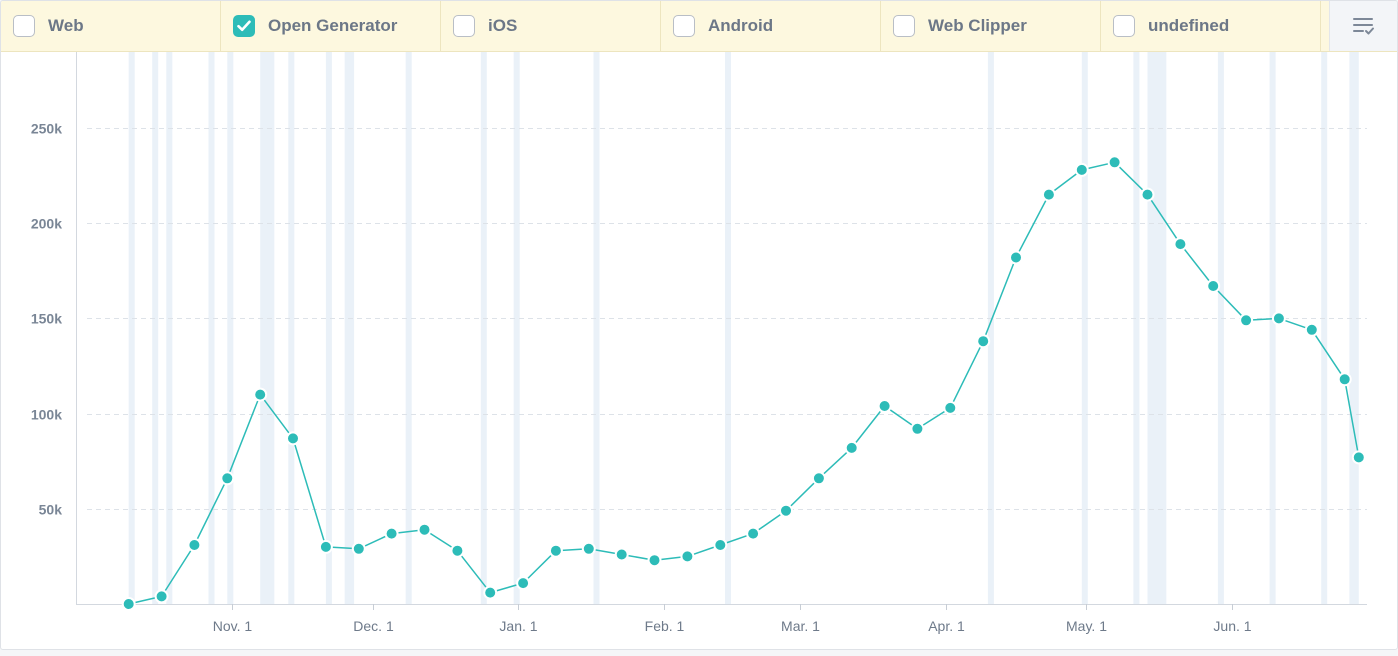 This screenshot has width=1398, height=656. I want to click on filter-ios: iOS, so click(551, 26).